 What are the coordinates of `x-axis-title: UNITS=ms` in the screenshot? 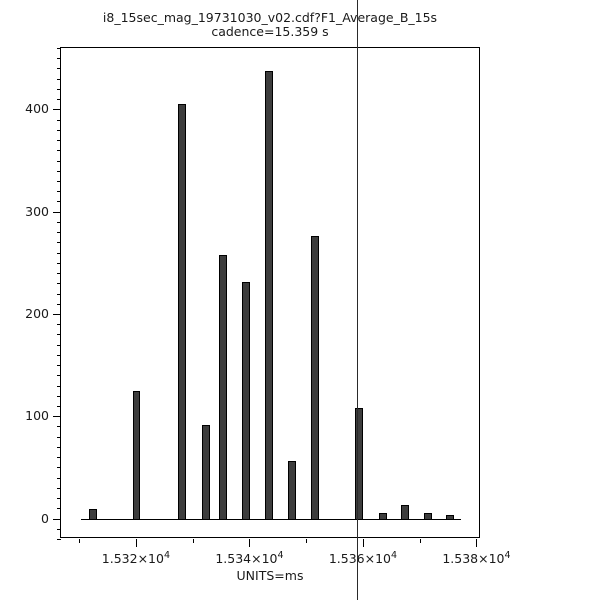 It's located at (270, 575).